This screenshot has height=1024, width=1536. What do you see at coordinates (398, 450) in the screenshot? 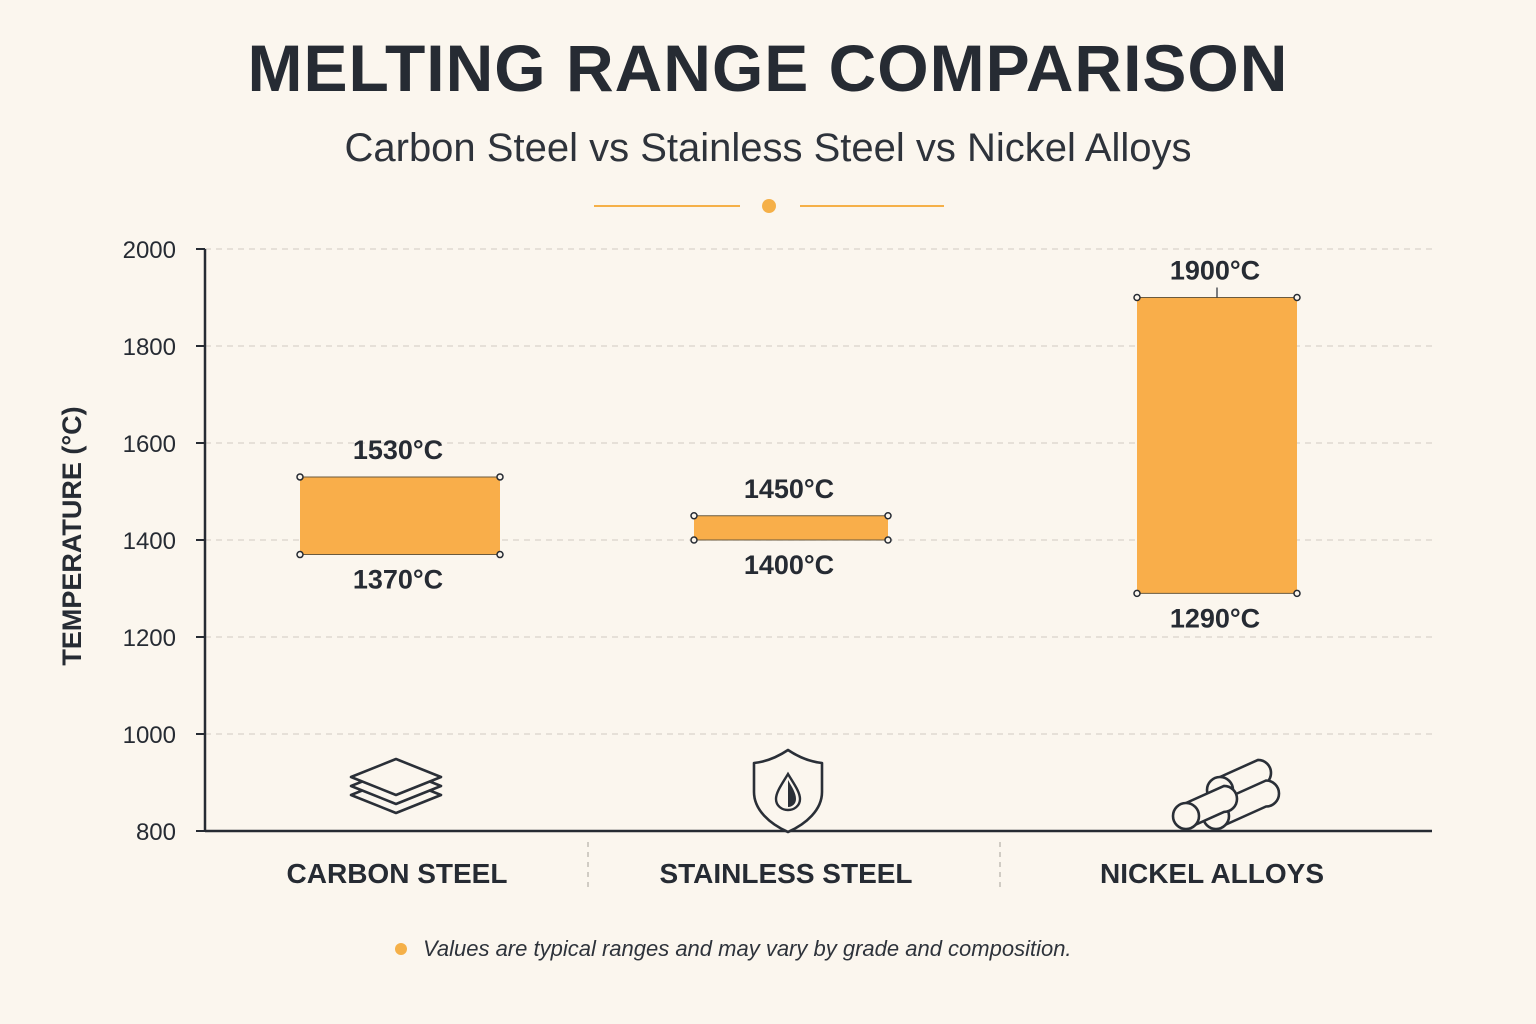
I see `high-value-label: 1530°C` at bounding box center [398, 450].